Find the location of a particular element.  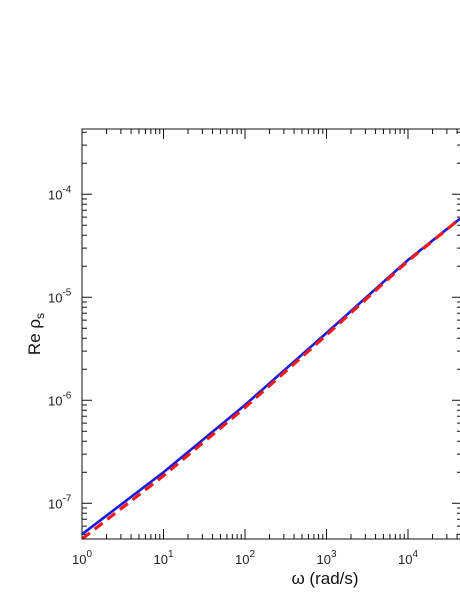

x-tick-label: 10² is located at coordinates (245, 558).